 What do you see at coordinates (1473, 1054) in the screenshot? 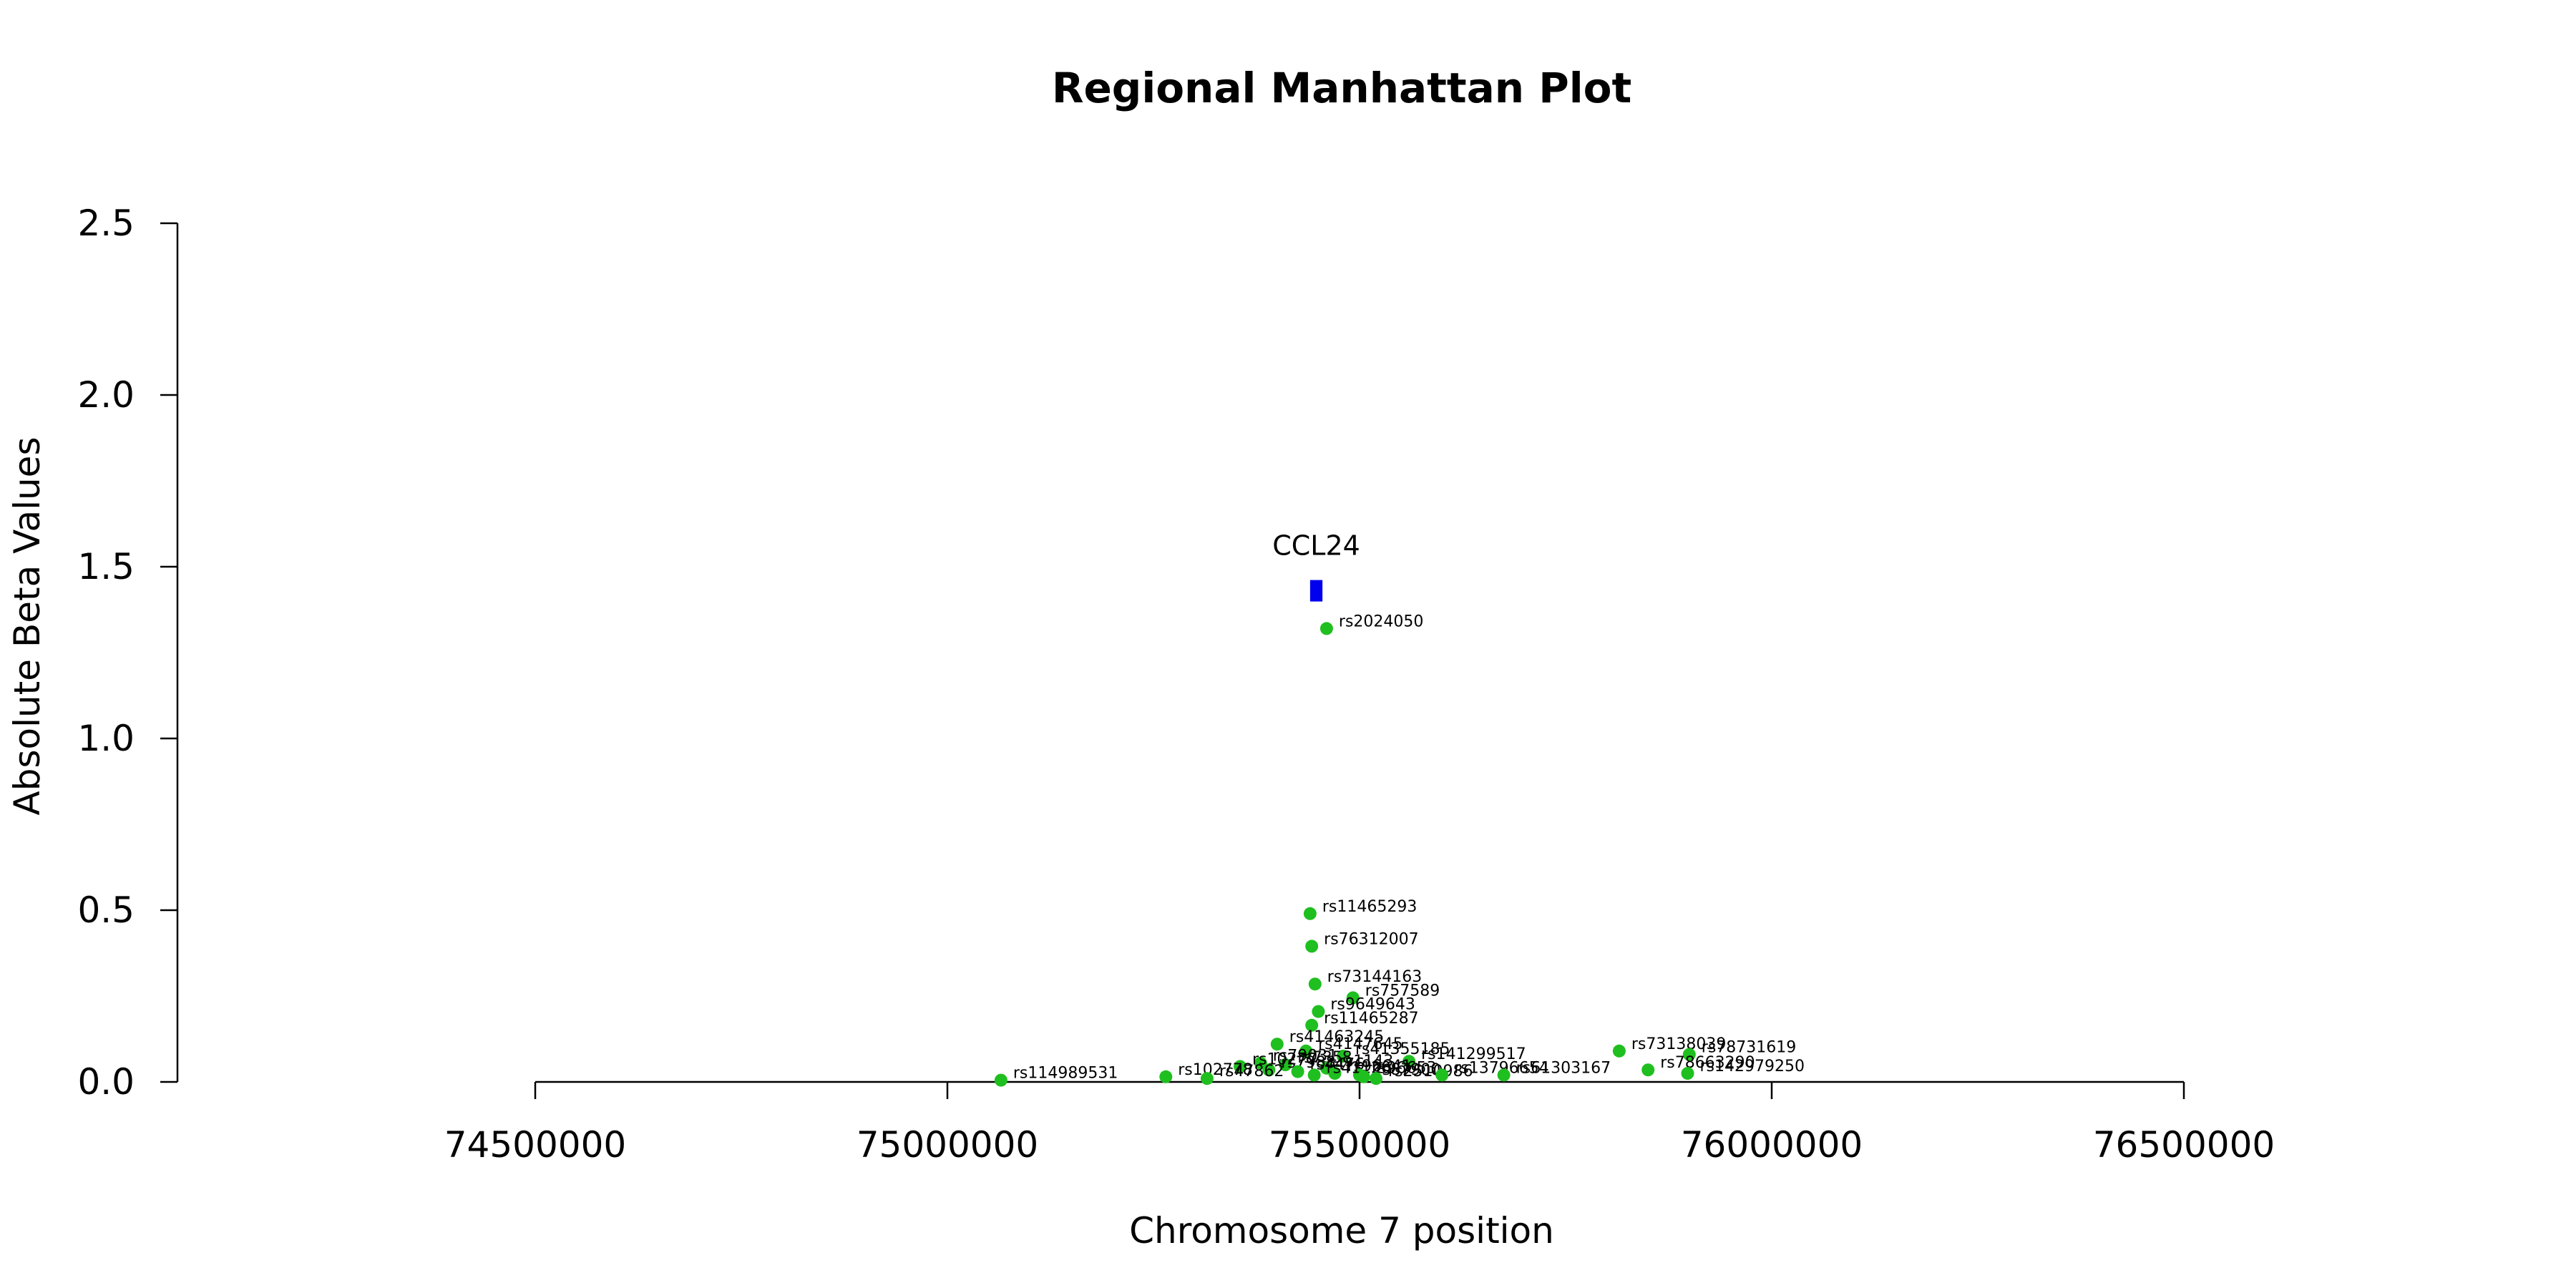
I see `snp-label: rs141299517` at bounding box center [1473, 1054].